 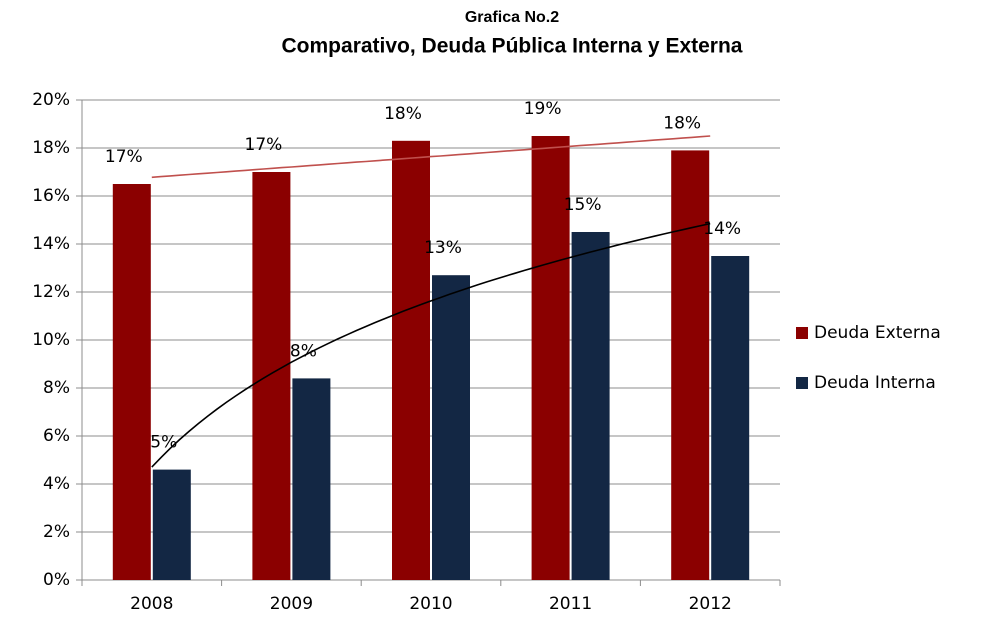 I want to click on x-tick-label: 2008, so click(x=151, y=604).